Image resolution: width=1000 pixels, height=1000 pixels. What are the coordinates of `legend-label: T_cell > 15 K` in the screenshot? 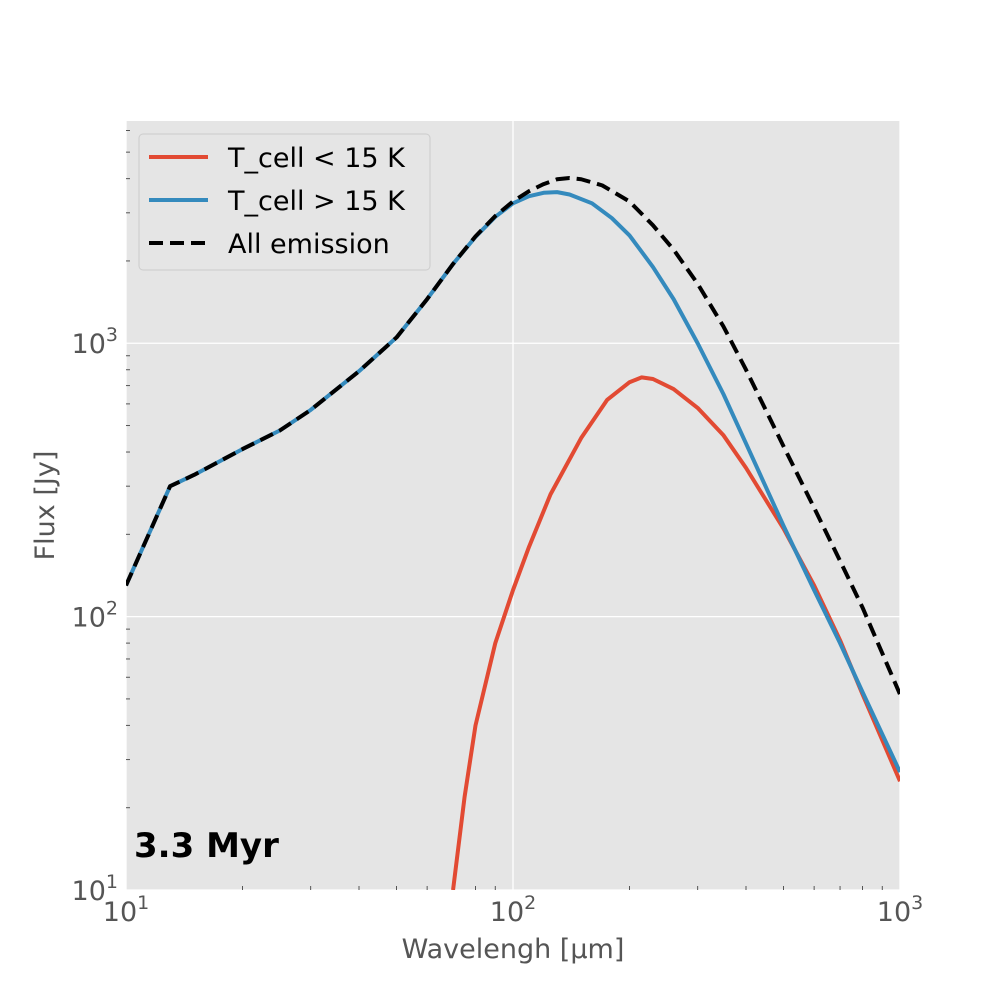 It's located at (316, 201).